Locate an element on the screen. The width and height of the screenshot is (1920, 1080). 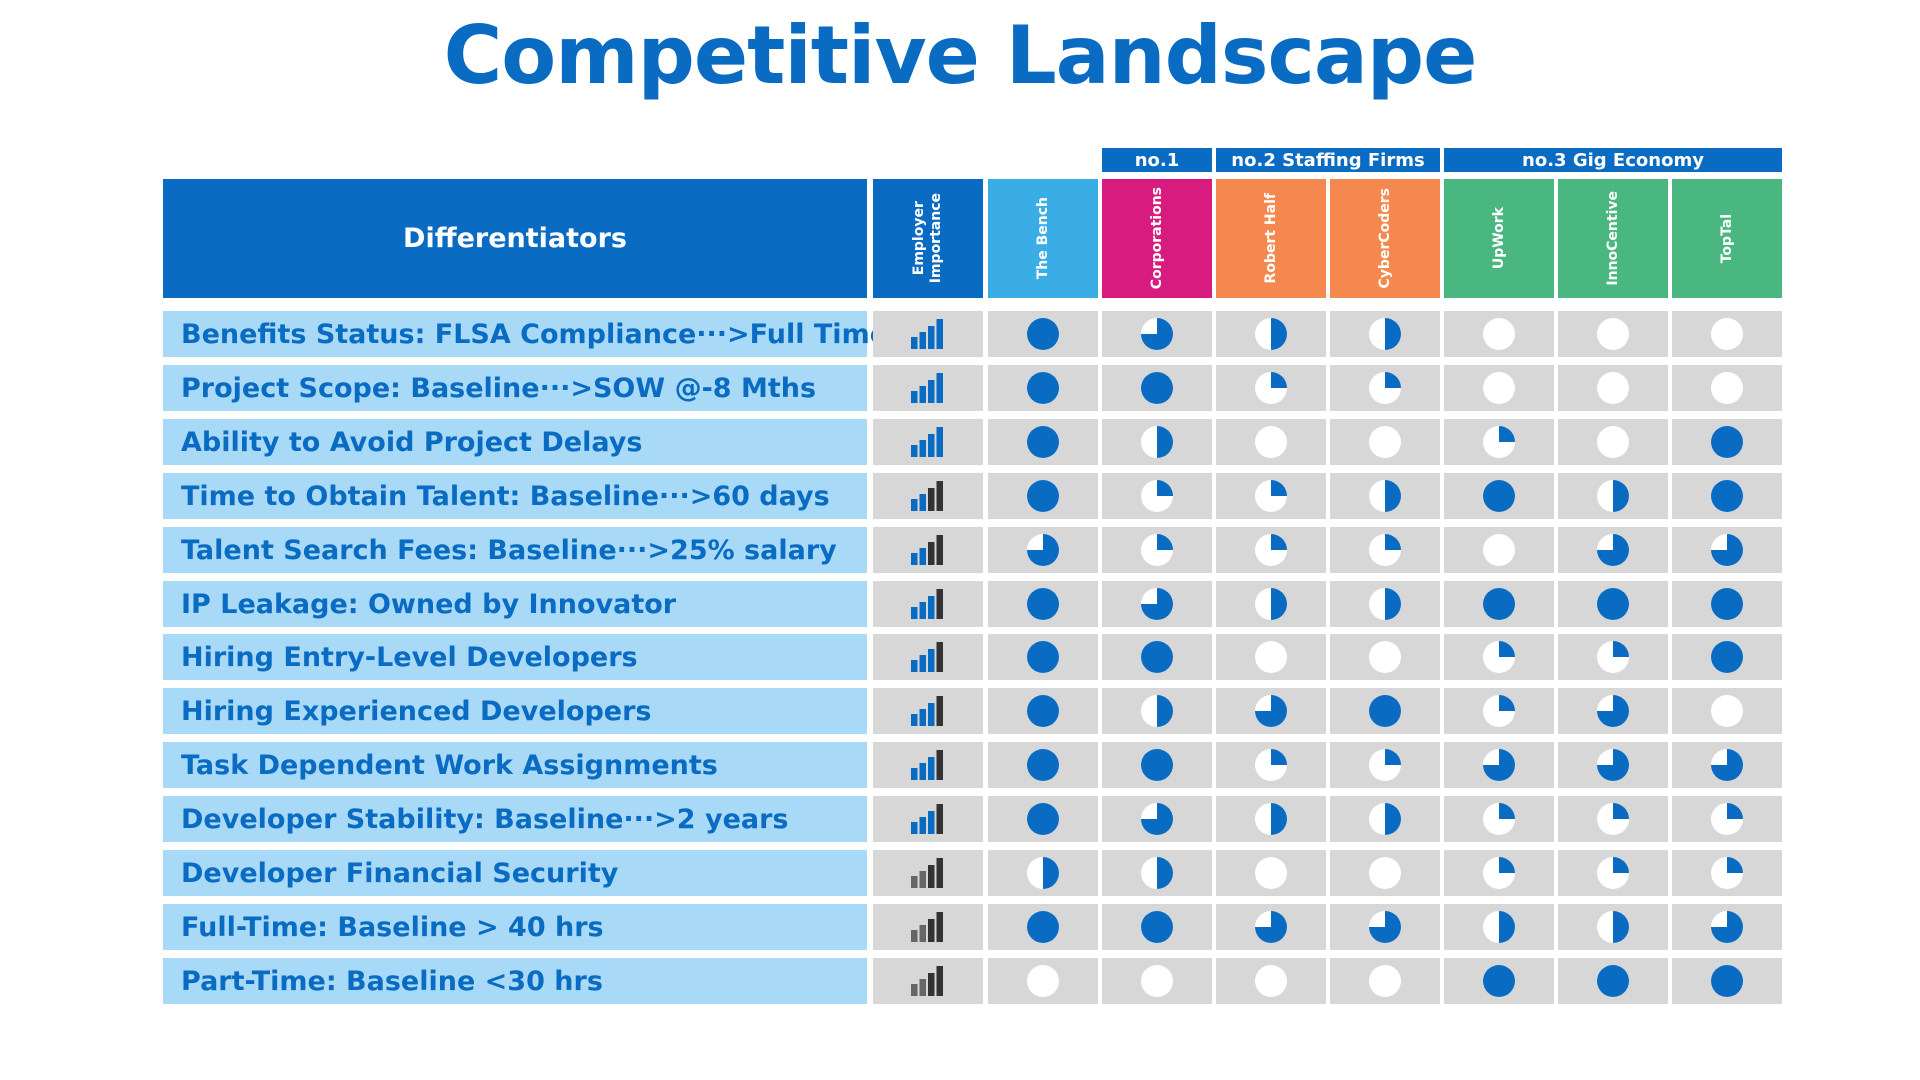
row-label-hiring-entry-level-developers: Hiring Entry-Level Developers is located at coordinates (515, 657).